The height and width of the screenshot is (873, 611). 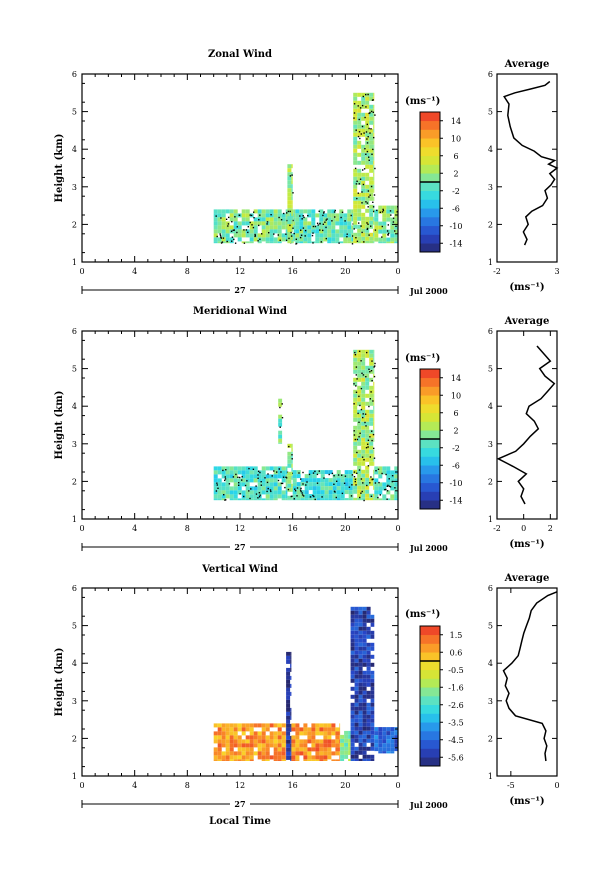 What do you see at coordinates (455, 430) in the screenshot?
I see `colorbar-tick-label: 2` at bounding box center [455, 430].